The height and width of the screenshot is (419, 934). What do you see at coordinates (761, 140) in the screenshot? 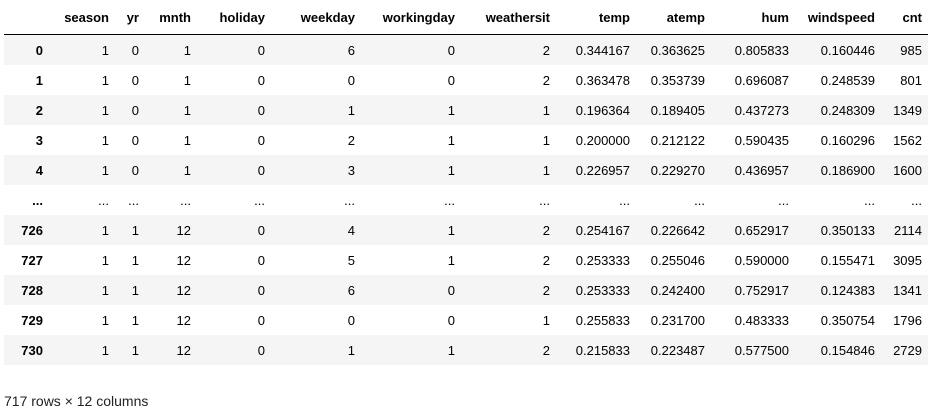
I see `cell-hum: 0.590435` at bounding box center [761, 140].